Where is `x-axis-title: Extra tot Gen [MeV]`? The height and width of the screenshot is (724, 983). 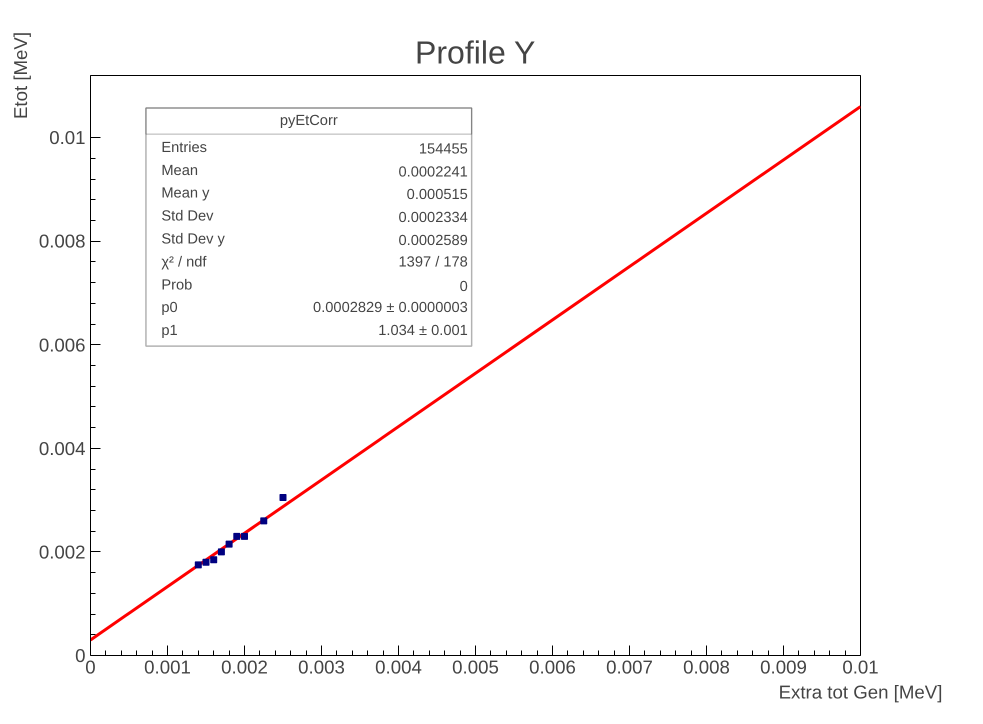 x-axis-title: Extra tot Gen [MeV] is located at coordinates (860, 692).